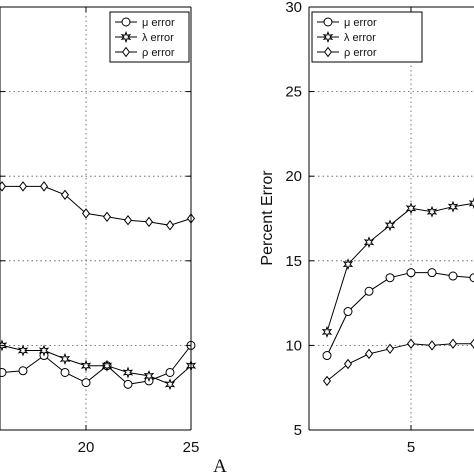 The image size is (474, 474). I want to click on right-legend-marker-diamond, so click(328, 52).